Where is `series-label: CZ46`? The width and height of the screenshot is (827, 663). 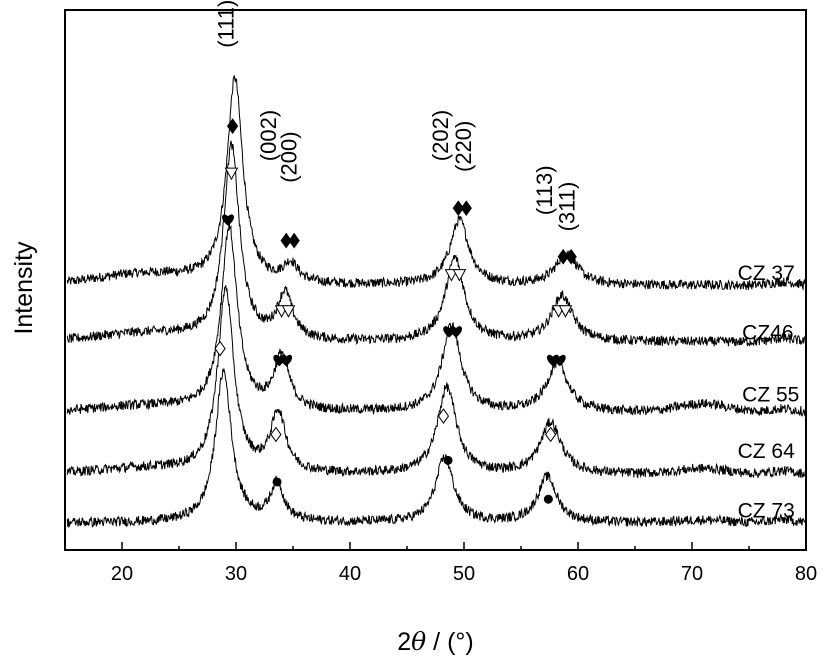
series-label: CZ46 is located at coordinates (767, 332).